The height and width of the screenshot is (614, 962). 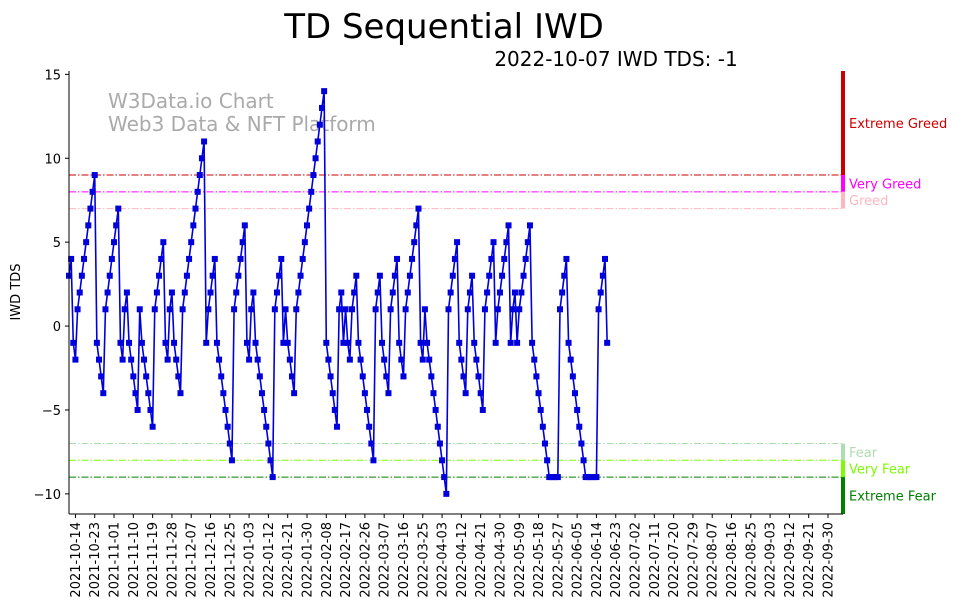 What do you see at coordinates (615, 59) in the screenshot?
I see `chart-subtitle: 2022-10-07 IWD TDS: -1` at bounding box center [615, 59].